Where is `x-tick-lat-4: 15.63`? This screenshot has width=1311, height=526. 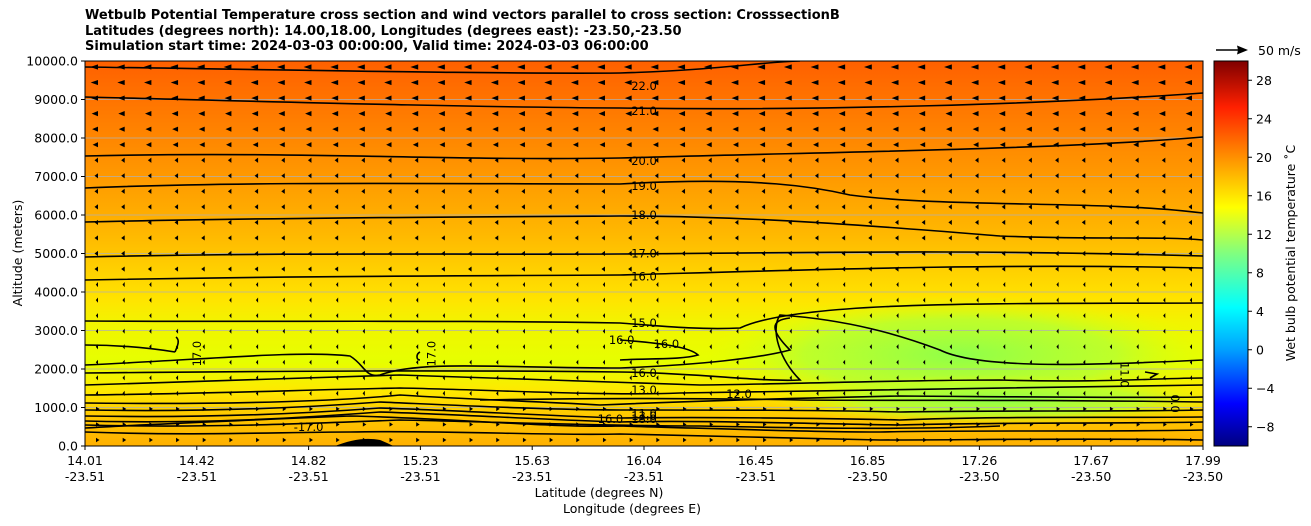 x-tick-lat-4: 15.63 is located at coordinates (532, 460).